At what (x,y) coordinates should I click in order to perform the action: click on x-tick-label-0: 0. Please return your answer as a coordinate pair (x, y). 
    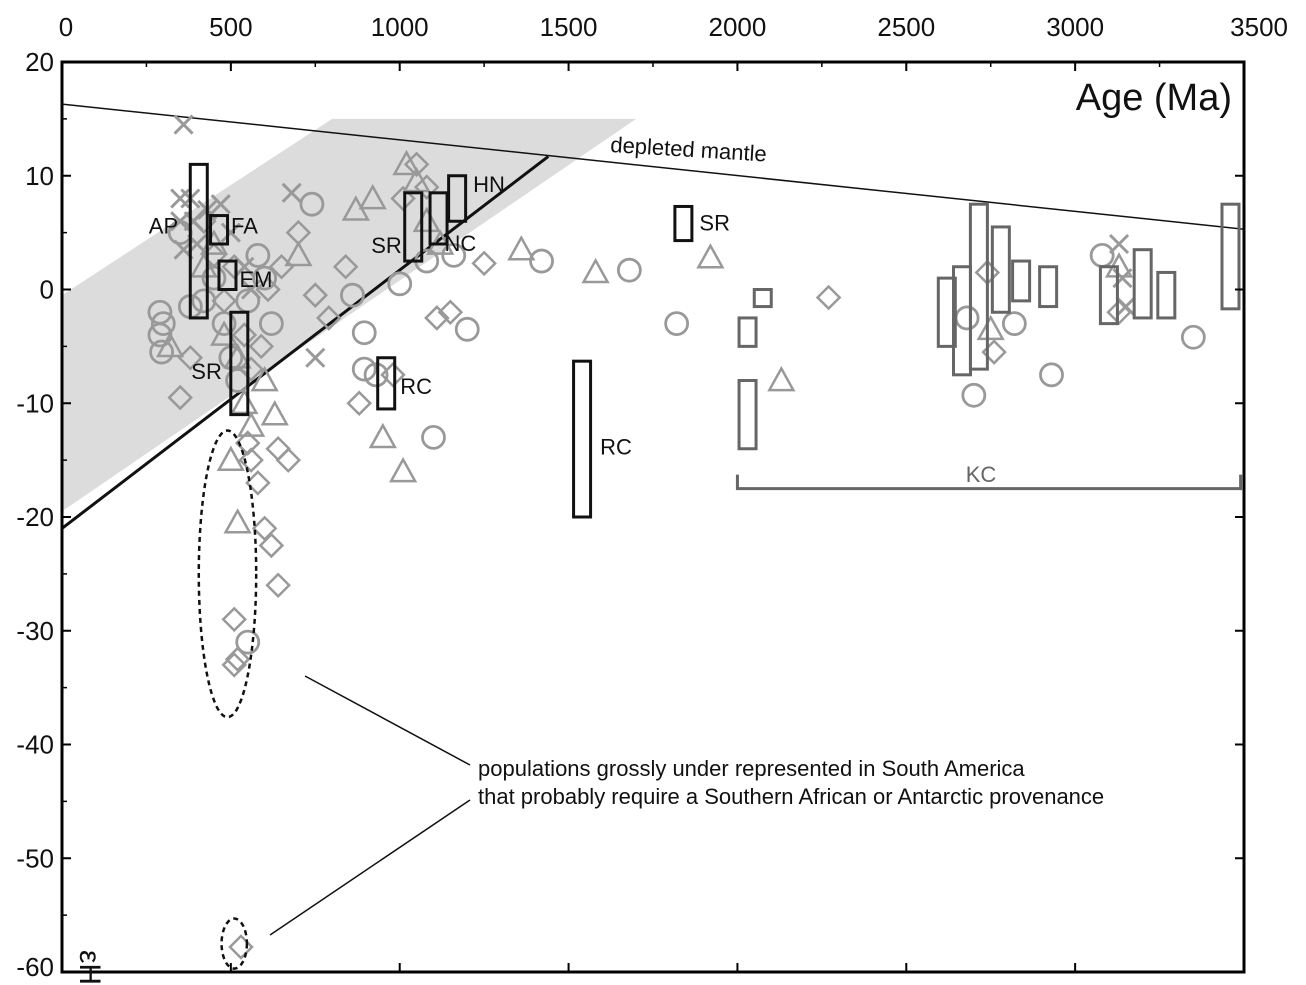
    Looking at the image, I should click on (66, 27).